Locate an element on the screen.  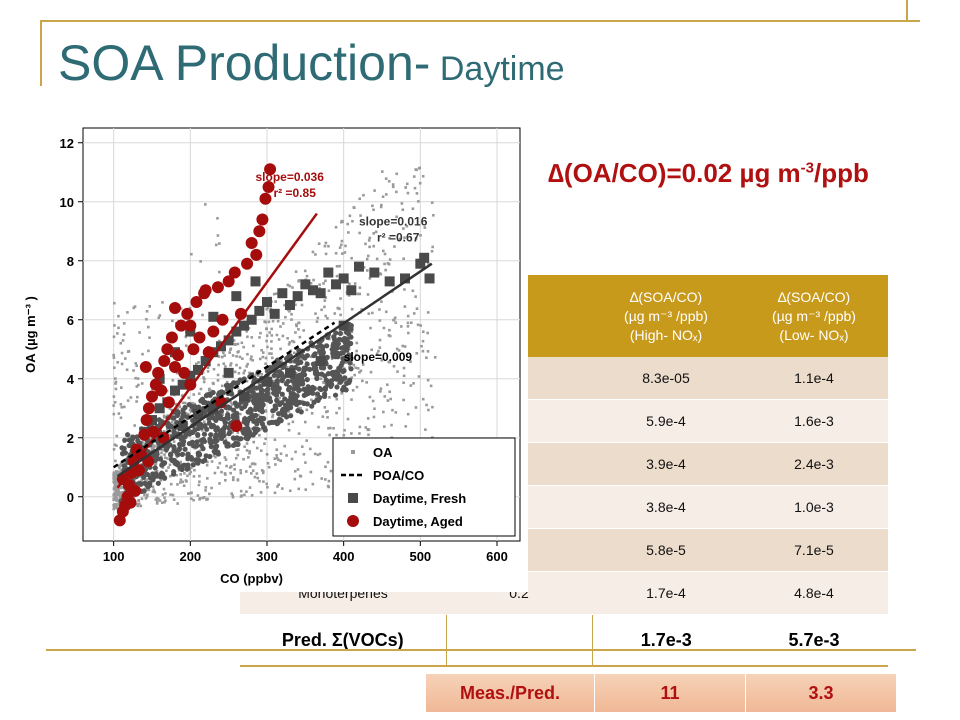
formula-tail: /ppb is located at coordinates (841, 173).